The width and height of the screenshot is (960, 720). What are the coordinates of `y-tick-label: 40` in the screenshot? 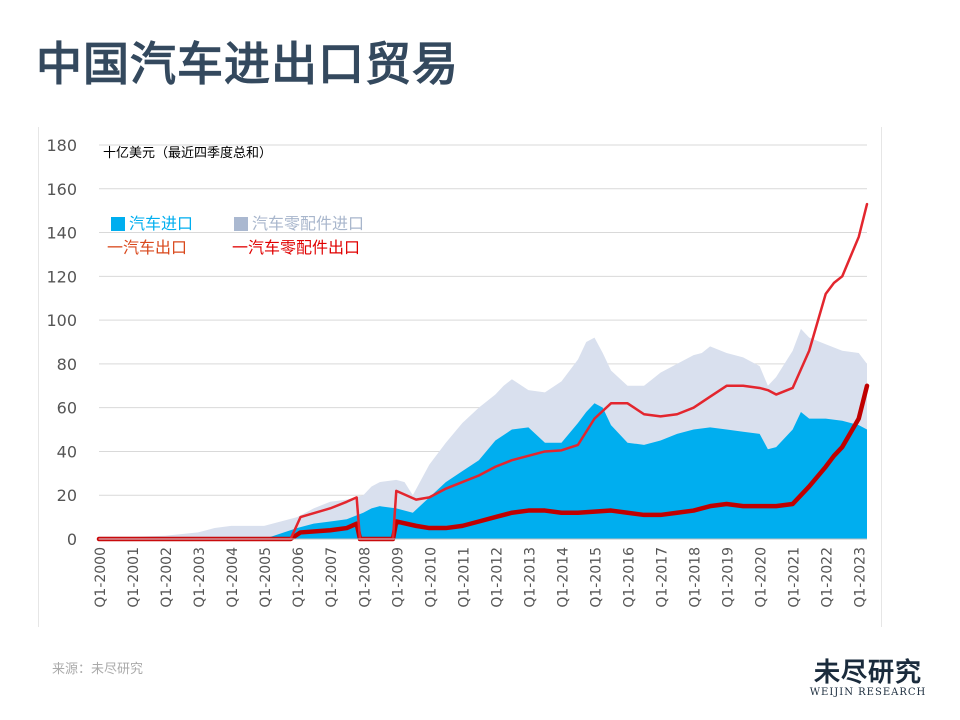 It's located at (67, 451).